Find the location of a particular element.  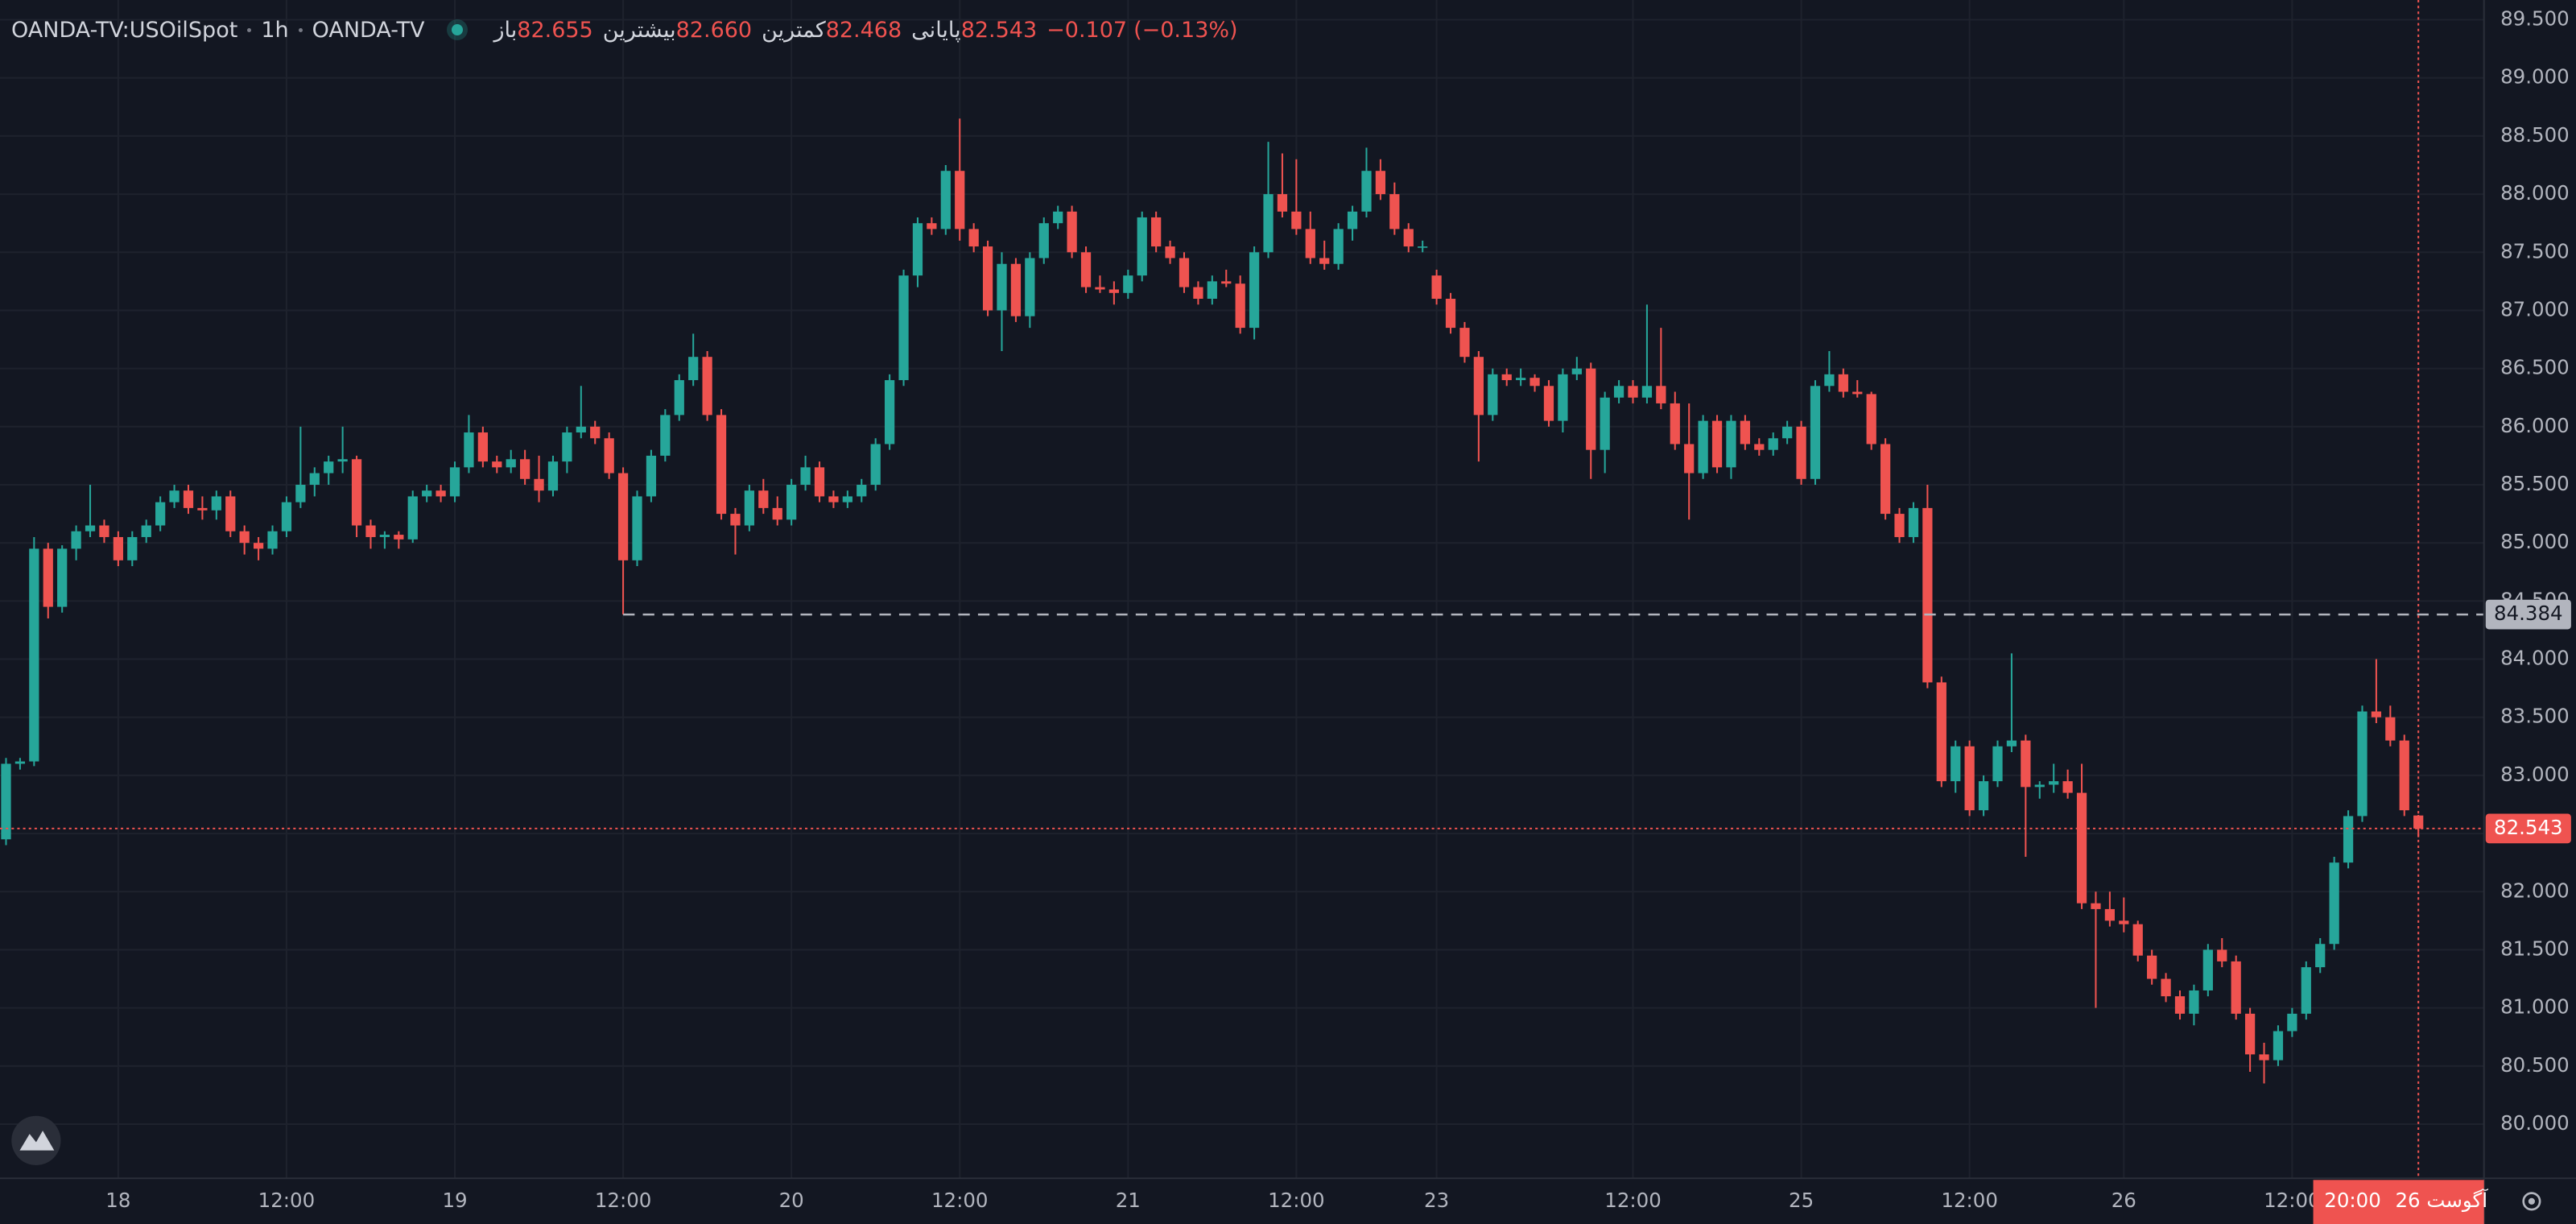

y-tick-label: 83.500 is located at coordinates (2535, 716).